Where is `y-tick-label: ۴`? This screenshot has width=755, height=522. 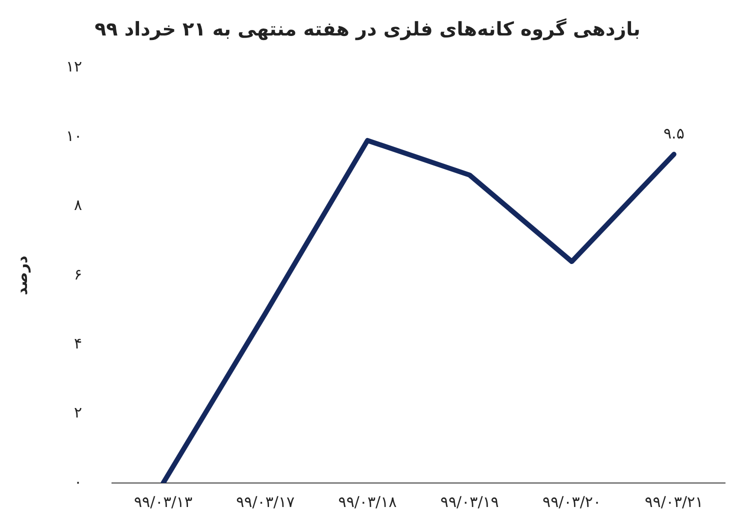 y-tick-label: ۴ is located at coordinates (78, 343).